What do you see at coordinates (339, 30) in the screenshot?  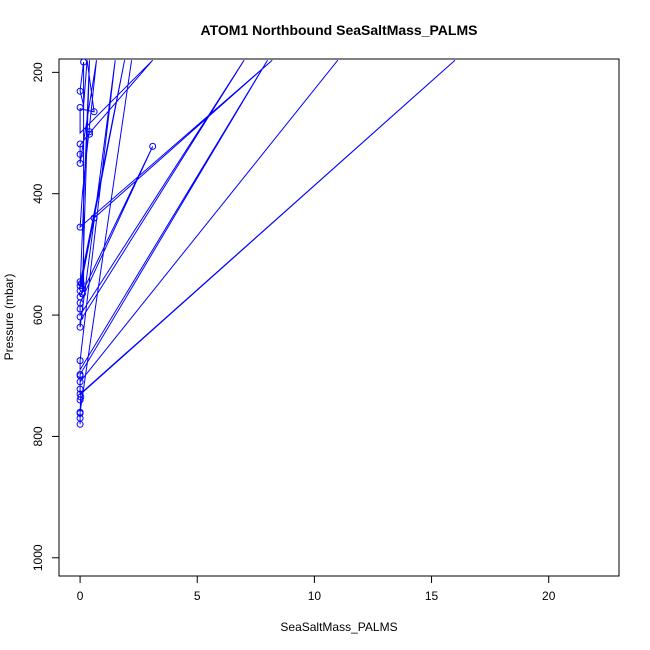 I see `chart-title: ATOM1 Northbound SeaSaltMass_PALMS` at bounding box center [339, 30].